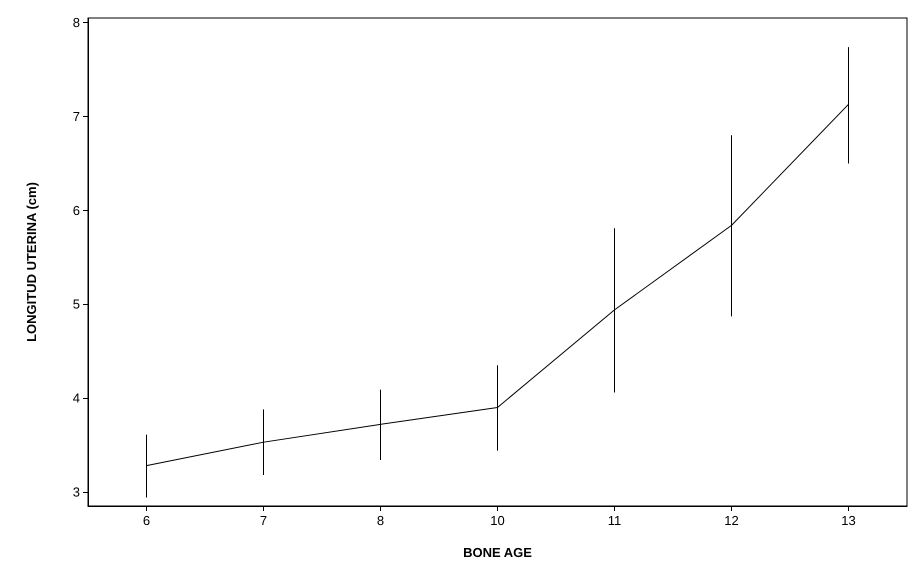 The image size is (913, 573). I want to click on x-tick-label: 12, so click(731, 520).